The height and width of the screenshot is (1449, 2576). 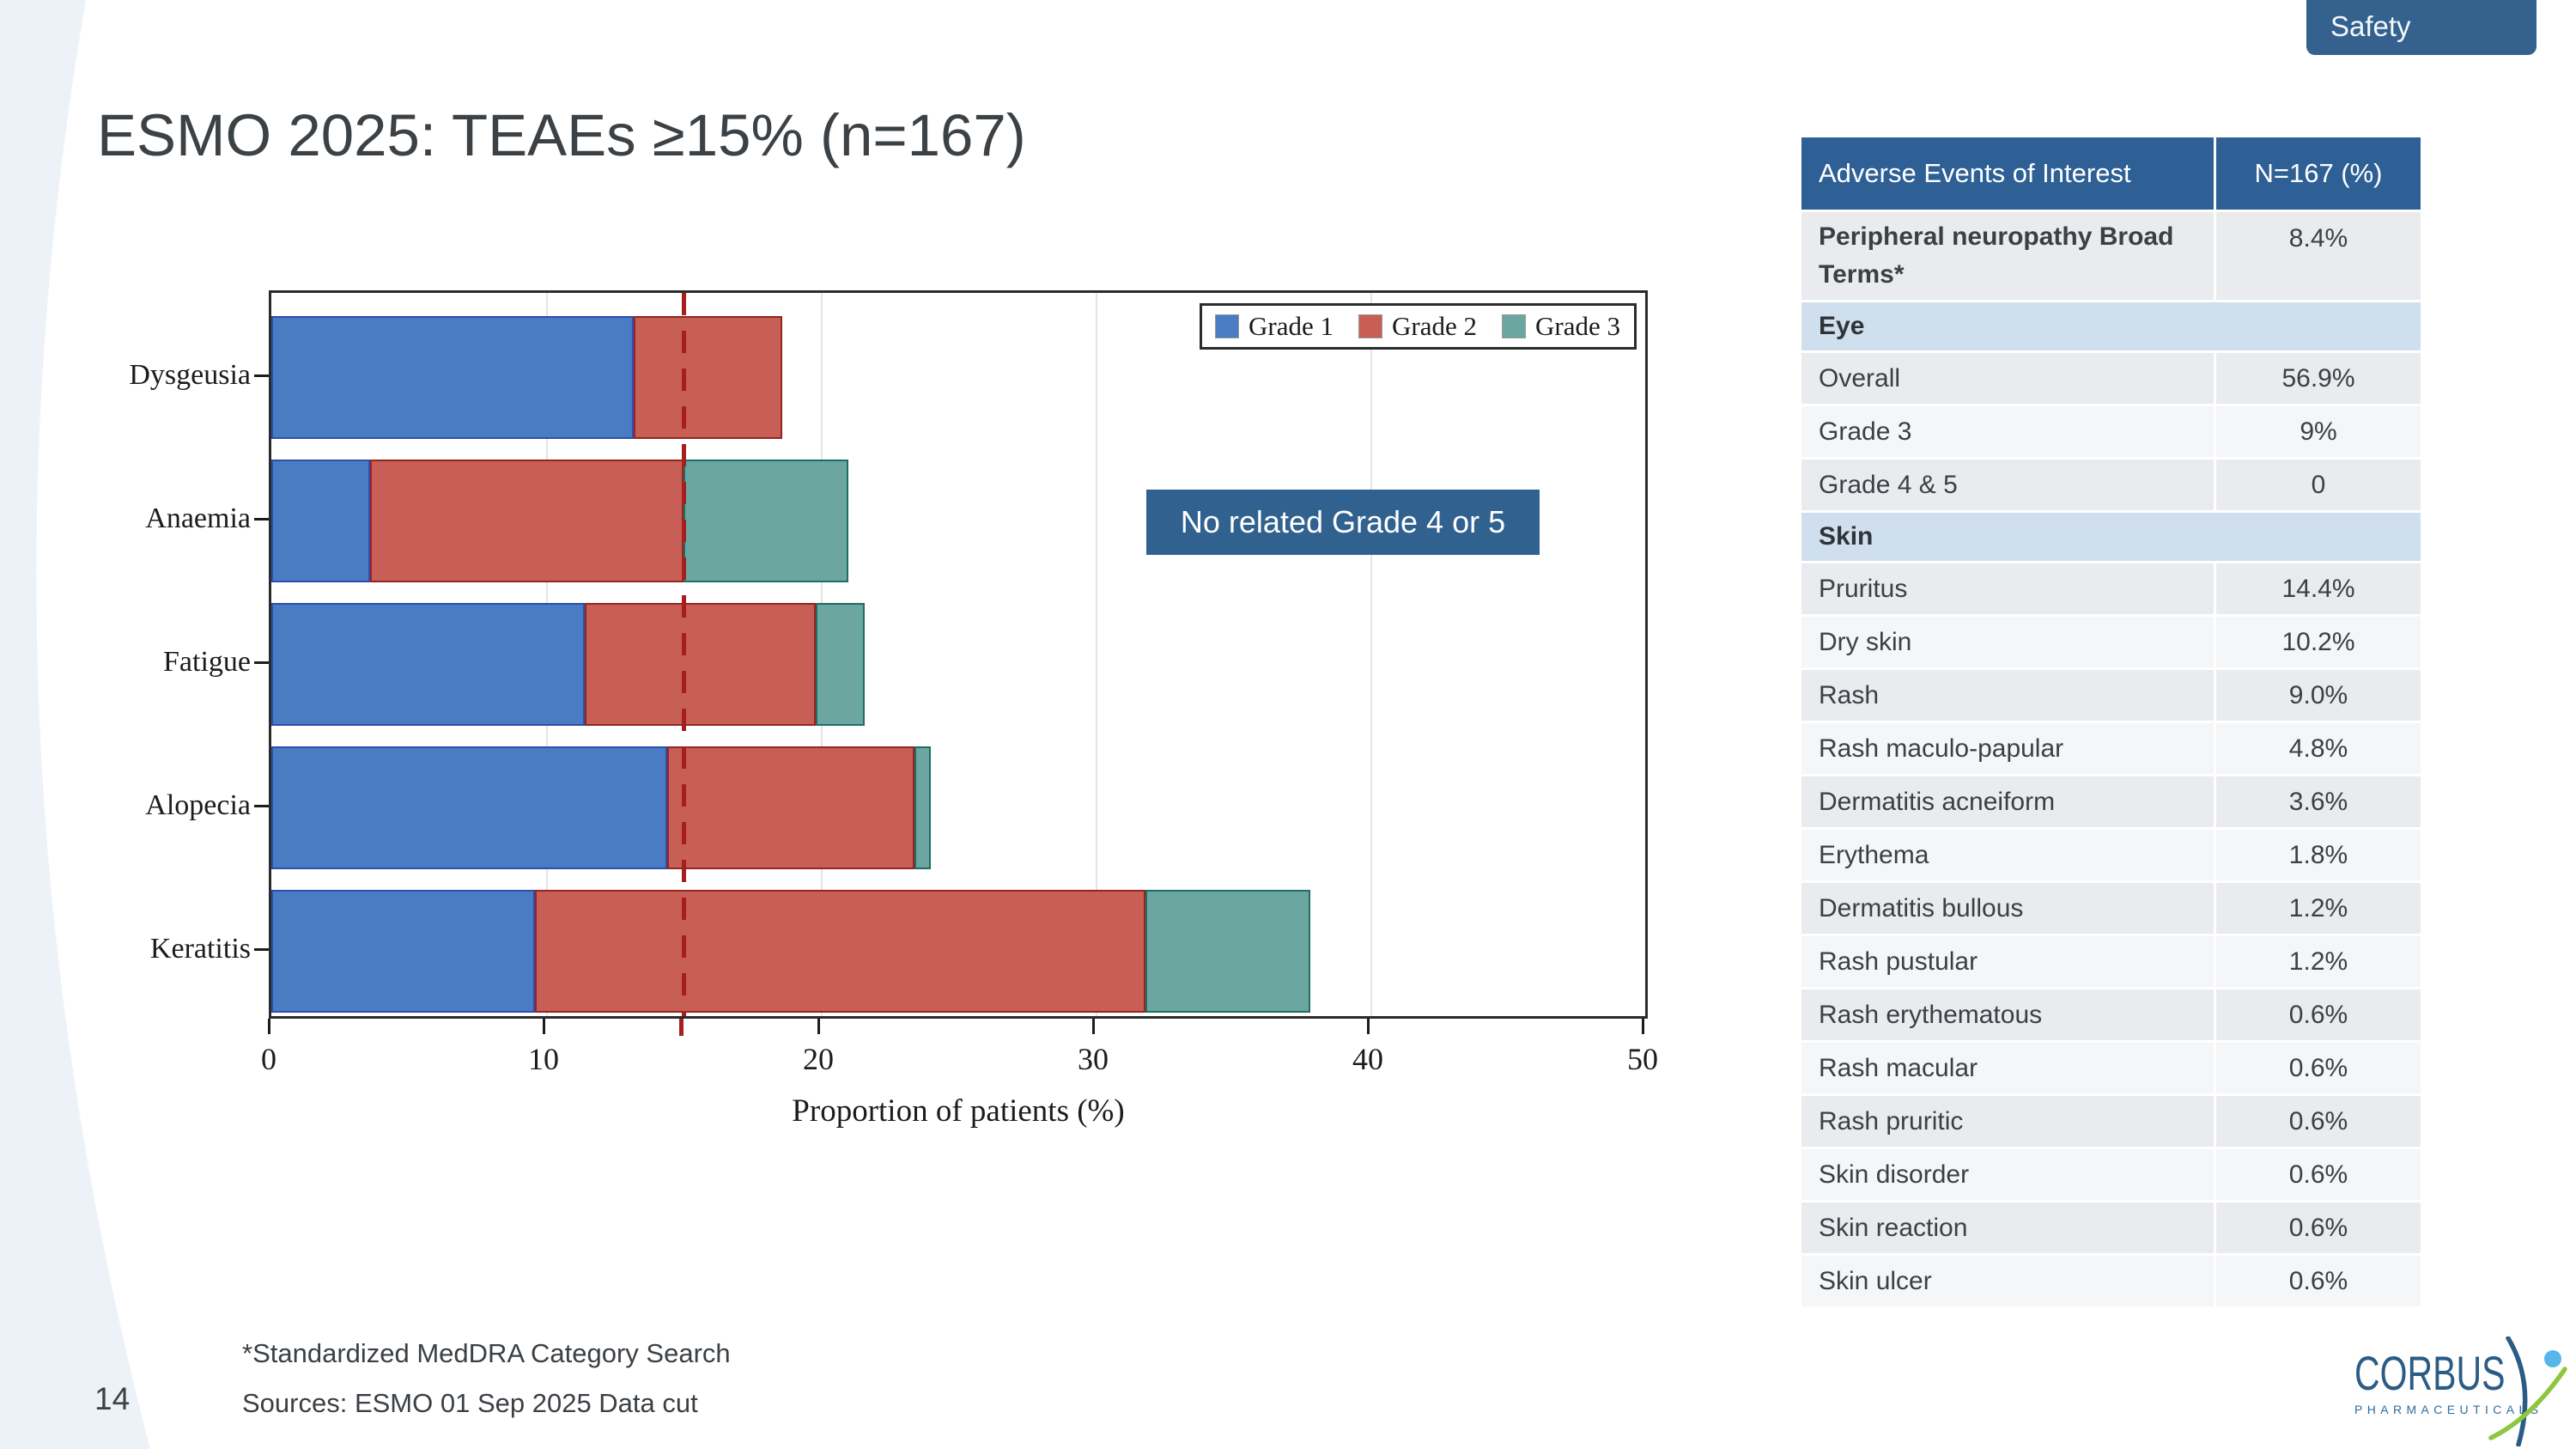 I want to click on row-value: 14.4%, so click(x=2317, y=588).